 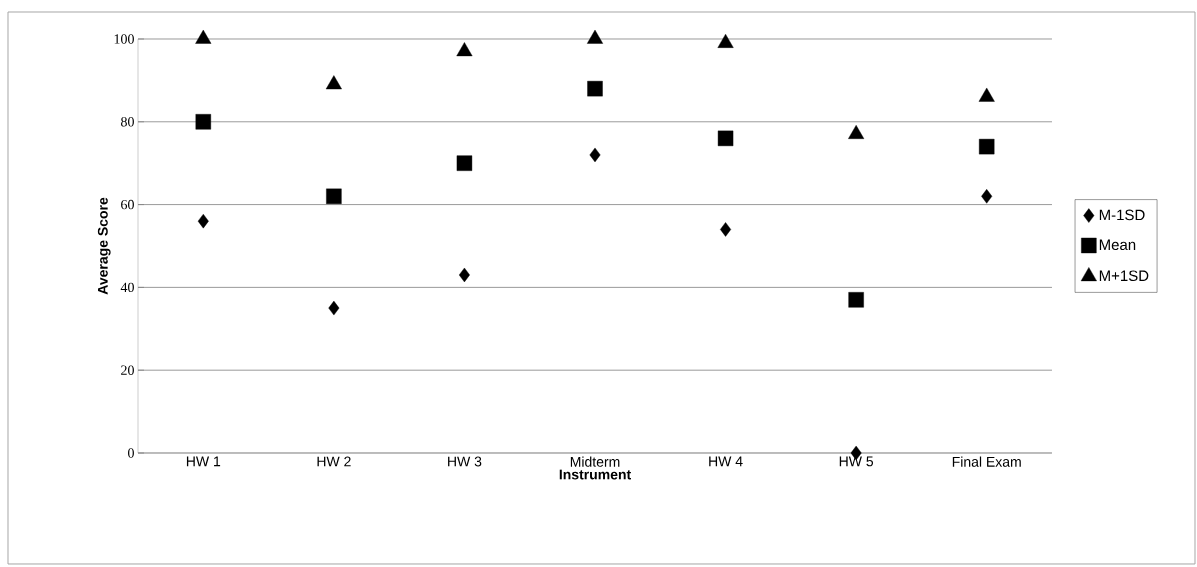 What do you see at coordinates (127, 122) in the screenshot?
I see `y-tick-label: 80` at bounding box center [127, 122].